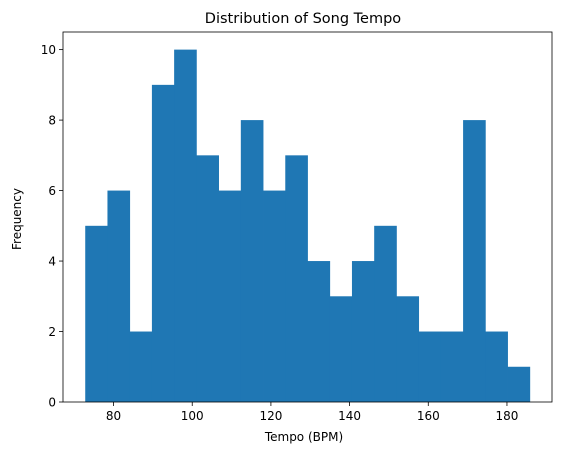 The image size is (562, 455). What do you see at coordinates (113, 416) in the screenshot?
I see `x-tick-label: 80` at bounding box center [113, 416].